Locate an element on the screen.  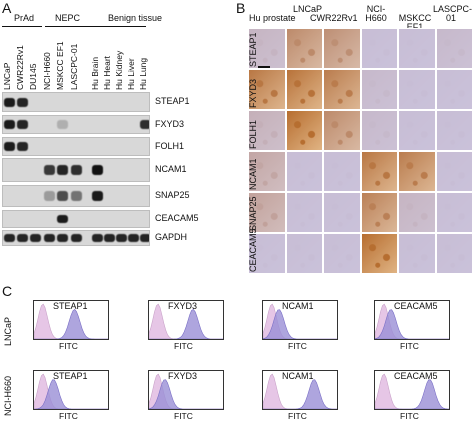
flow-plot-lncap-fxyd3 is located at coordinates (186, 320).